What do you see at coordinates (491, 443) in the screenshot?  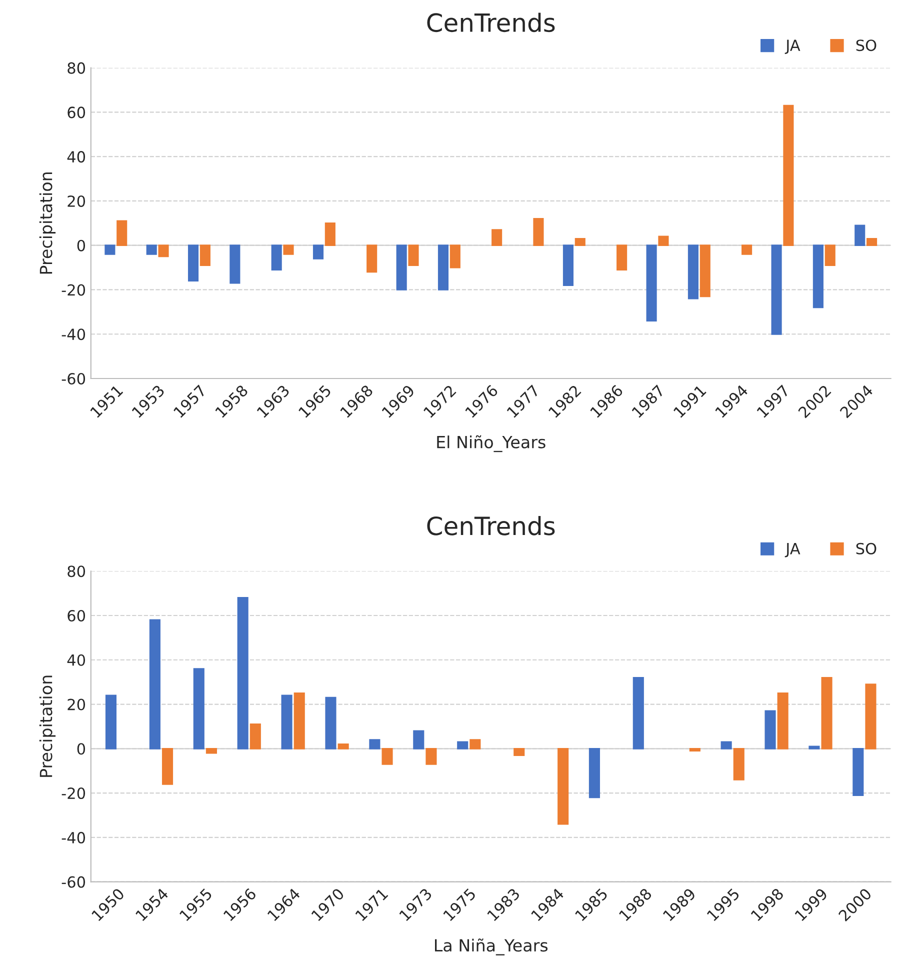 I see `x-axis-title: El Niño_Years` at bounding box center [491, 443].